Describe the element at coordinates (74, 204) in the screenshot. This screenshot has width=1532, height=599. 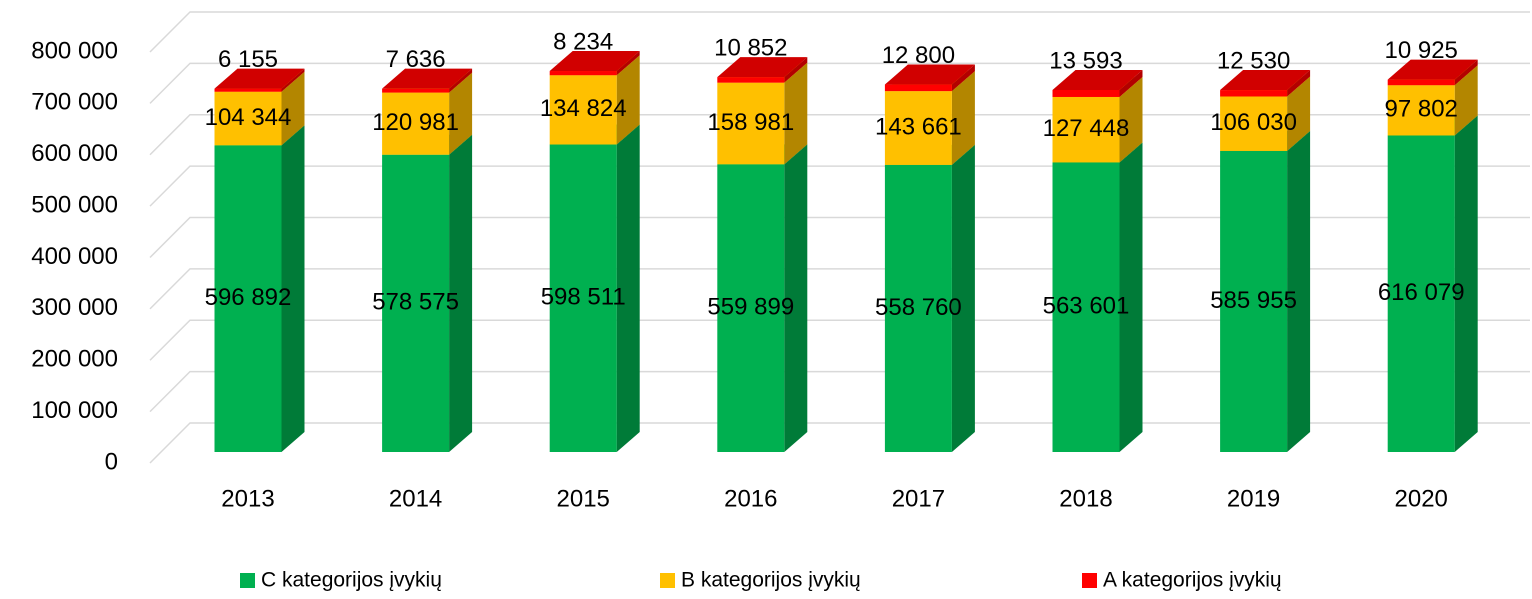
I see `y-tick-label: 500 000` at that location.